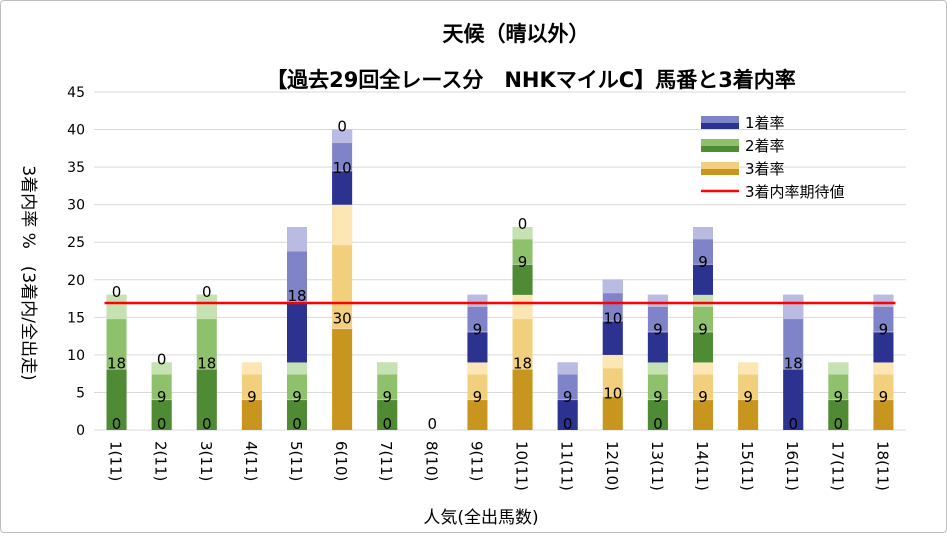 This screenshot has height=536, width=947. What do you see at coordinates (76, 318) in the screenshot?
I see `y-tick-label: 15` at bounding box center [76, 318].